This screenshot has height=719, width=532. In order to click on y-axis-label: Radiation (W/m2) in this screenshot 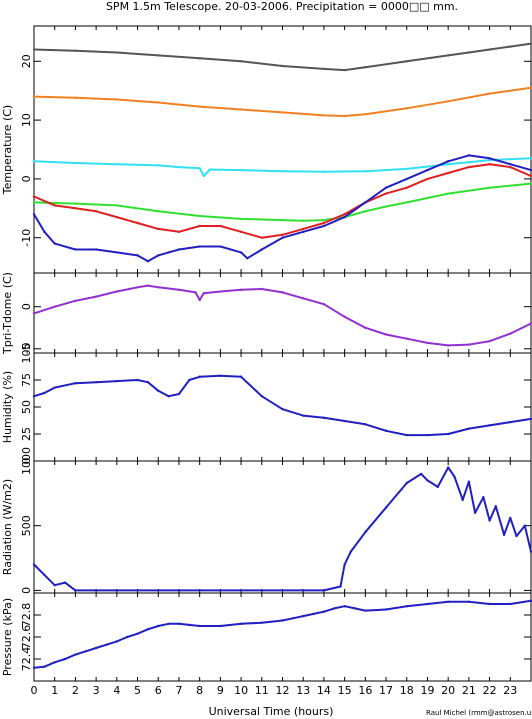, I will do `click(7, 527)`.